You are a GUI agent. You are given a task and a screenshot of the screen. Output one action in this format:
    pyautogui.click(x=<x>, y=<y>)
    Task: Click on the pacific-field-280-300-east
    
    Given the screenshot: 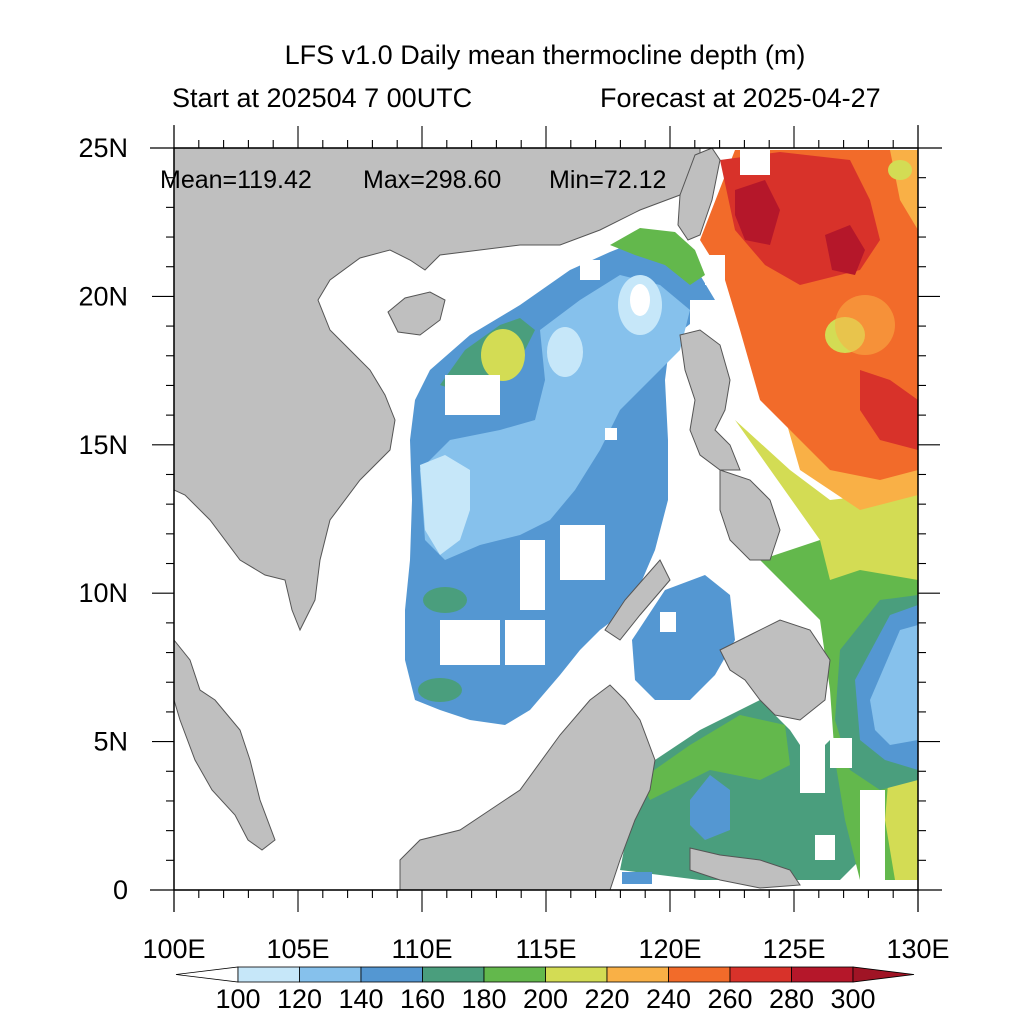 What is the action you would take?
    pyautogui.click(x=845, y=250)
    